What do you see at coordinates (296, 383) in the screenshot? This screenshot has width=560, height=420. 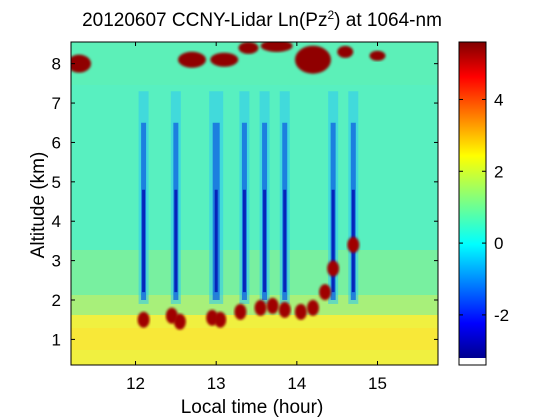 I see `x-tick-label: 14` at bounding box center [296, 383].